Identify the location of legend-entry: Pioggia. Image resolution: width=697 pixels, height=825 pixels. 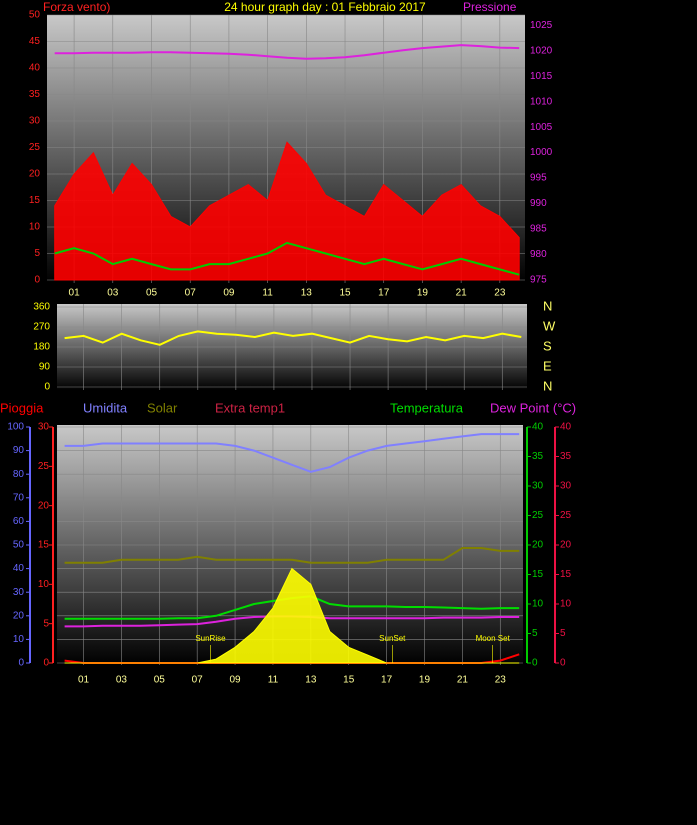
(22, 407).